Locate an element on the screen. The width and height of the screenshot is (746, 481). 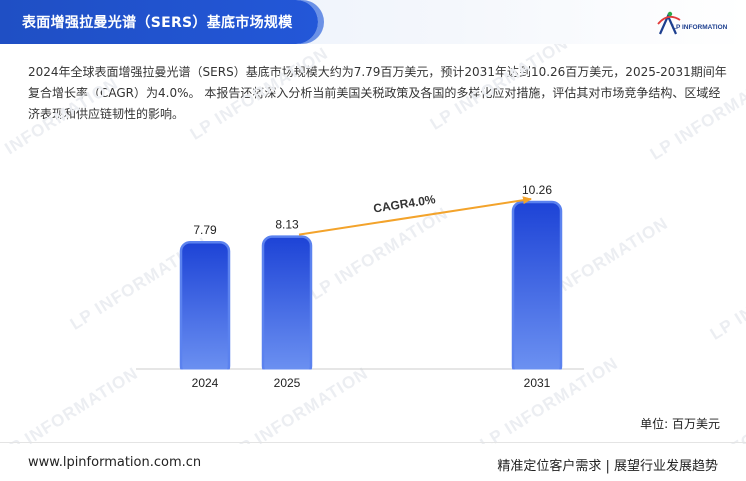
footer-url: www.lpinformation.com.cn is located at coordinates (115, 462).